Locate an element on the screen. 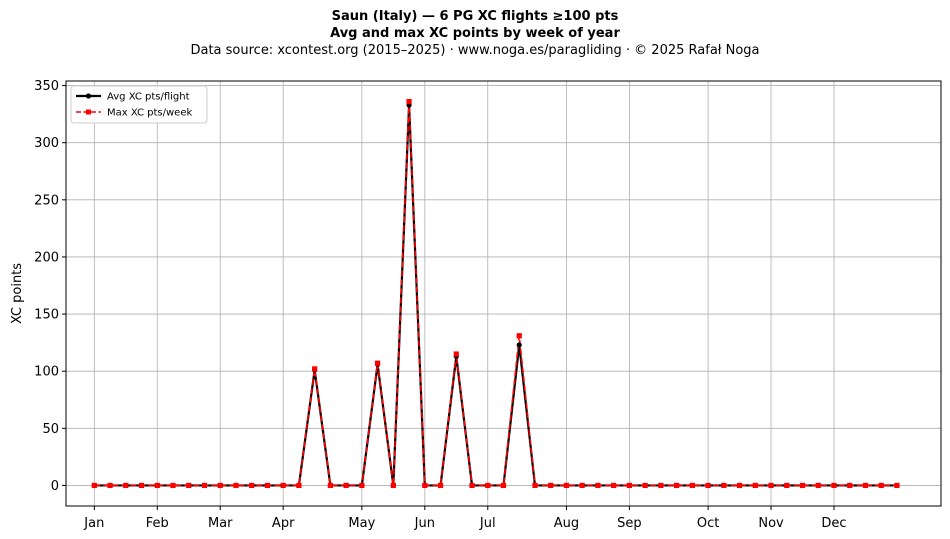 This screenshot has height=539, width=950. x-axis-ticks: Jan Feb Mar Apr May Jun Jul Aug Sep Oct Nov Dec is located at coordinates (465, 518).